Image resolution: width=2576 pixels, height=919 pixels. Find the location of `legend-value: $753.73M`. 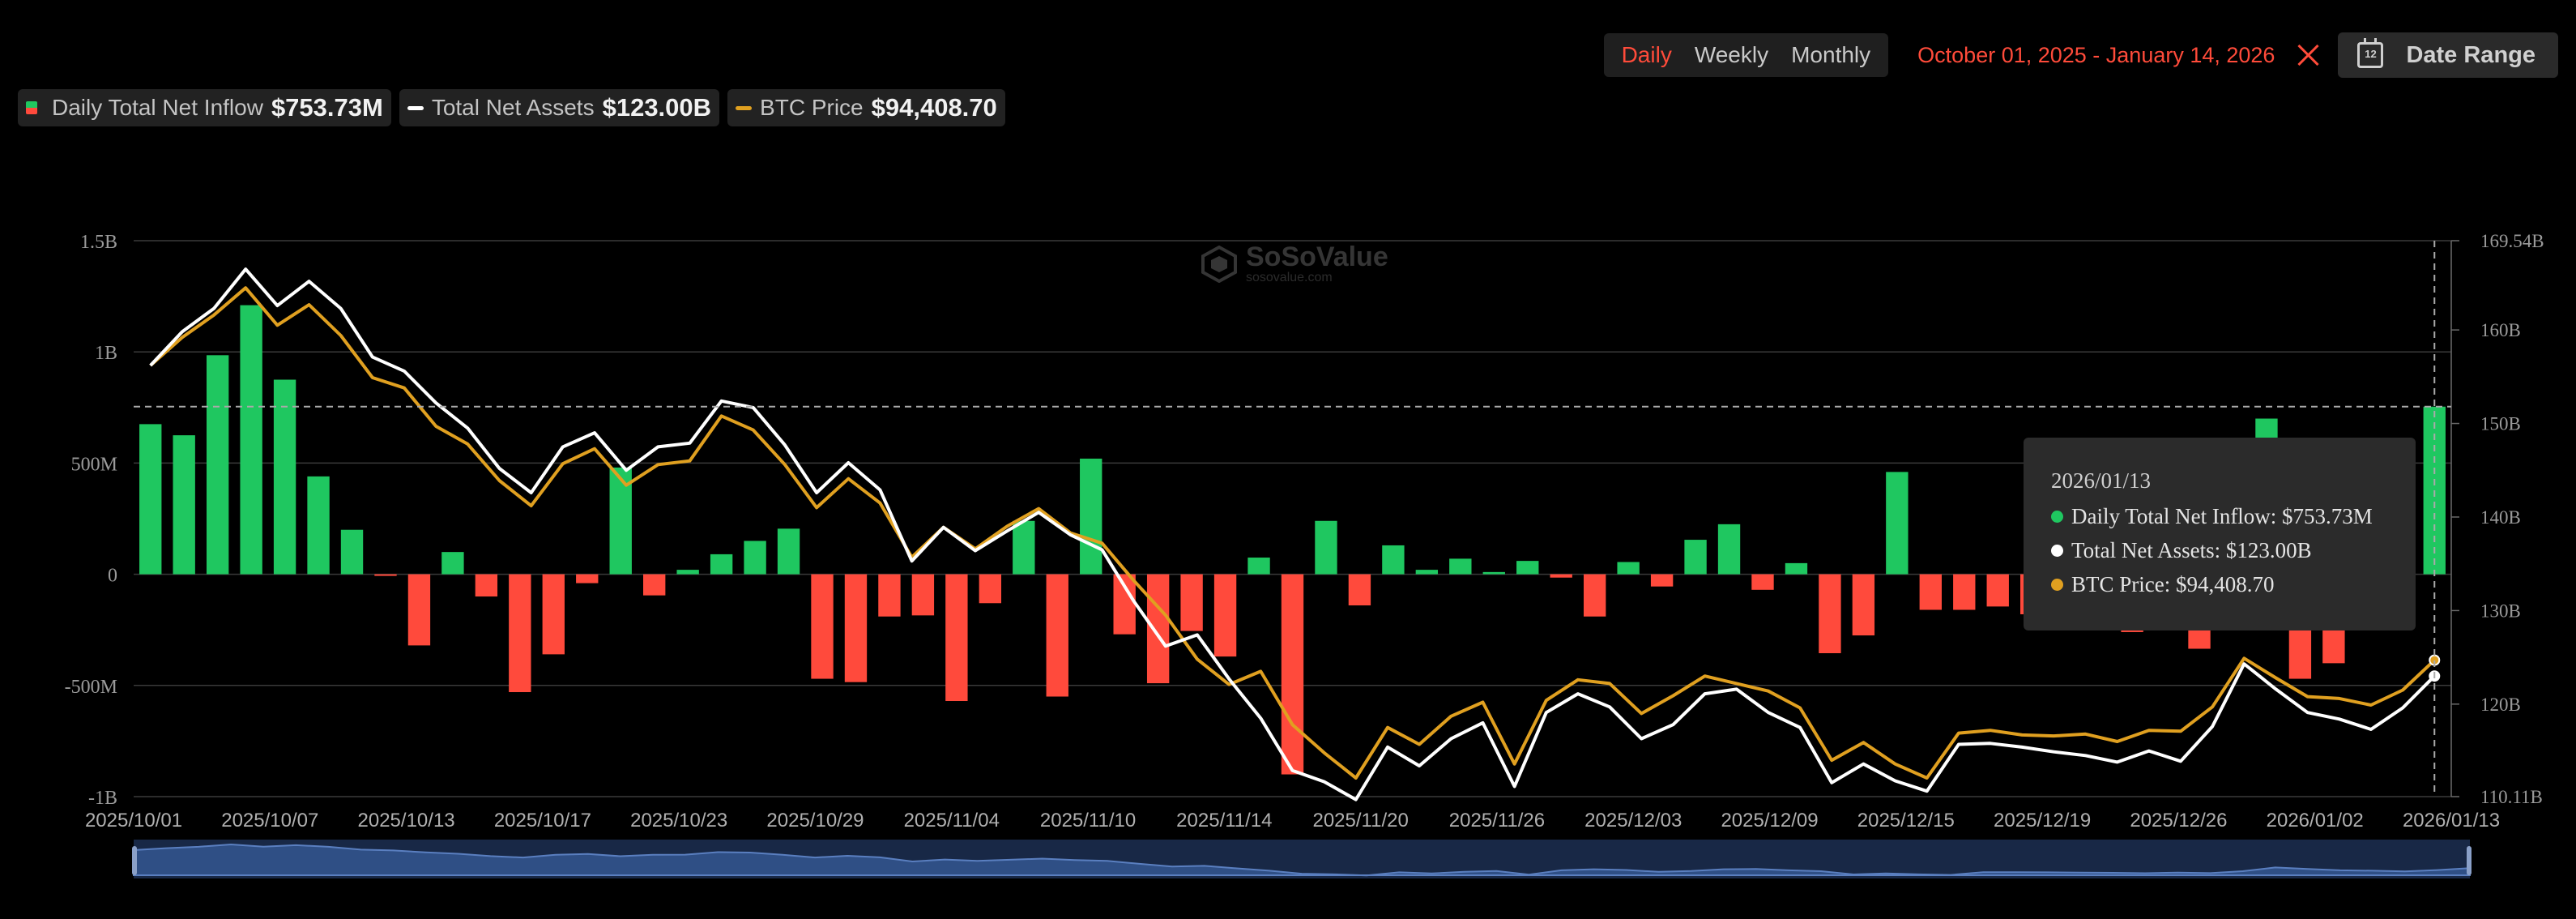

legend-value: $753.73M is located at coordinates (327, 107).